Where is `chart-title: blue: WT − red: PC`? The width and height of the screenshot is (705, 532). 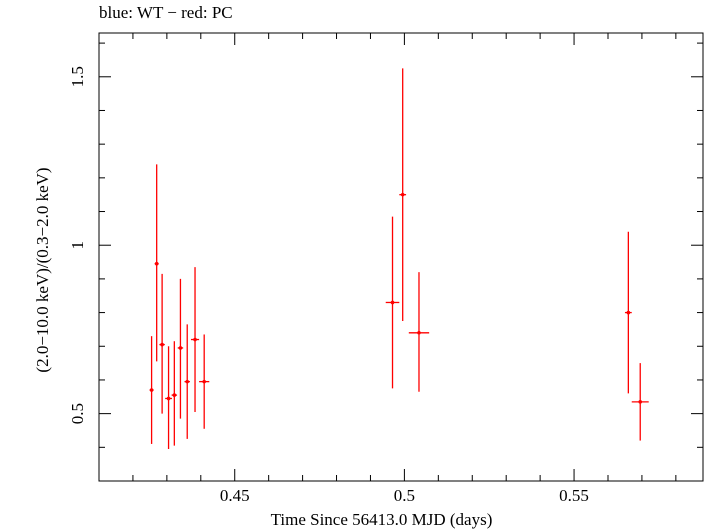
chart-title: blue: WT − red: PC is located at coordinates (166, 12).